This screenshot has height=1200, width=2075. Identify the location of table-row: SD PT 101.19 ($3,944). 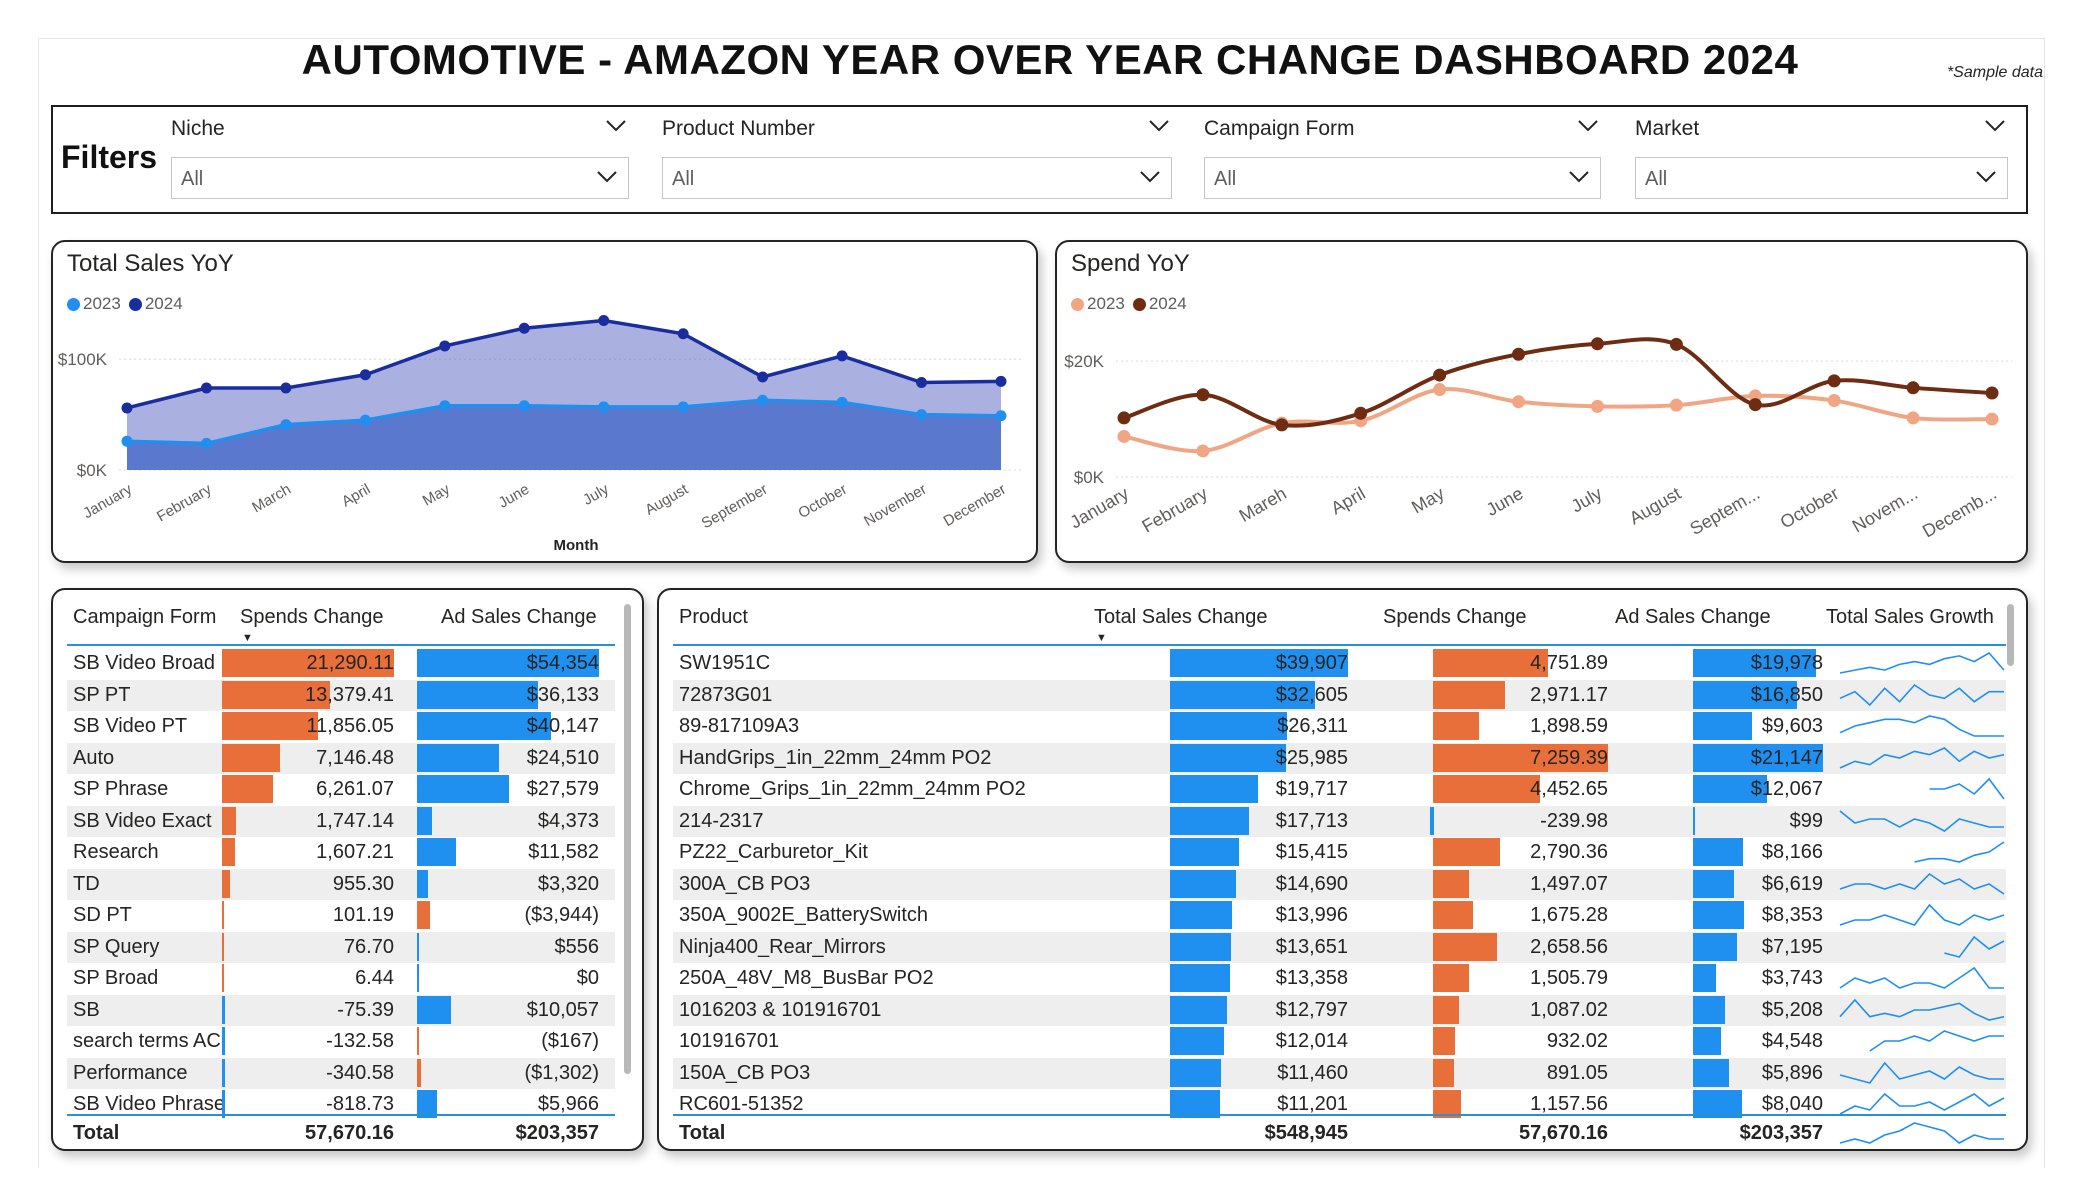
(341, 915).